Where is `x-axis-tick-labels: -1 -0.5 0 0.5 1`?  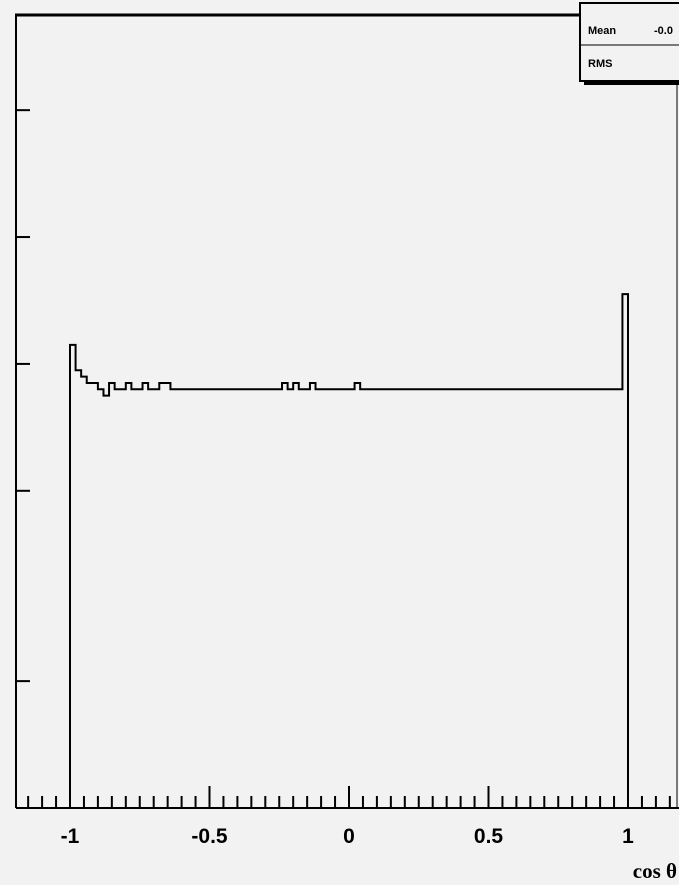 x-axis-tick-labels: -1 -0.5 0 0.5 1 is located at coordinates (348, 836).